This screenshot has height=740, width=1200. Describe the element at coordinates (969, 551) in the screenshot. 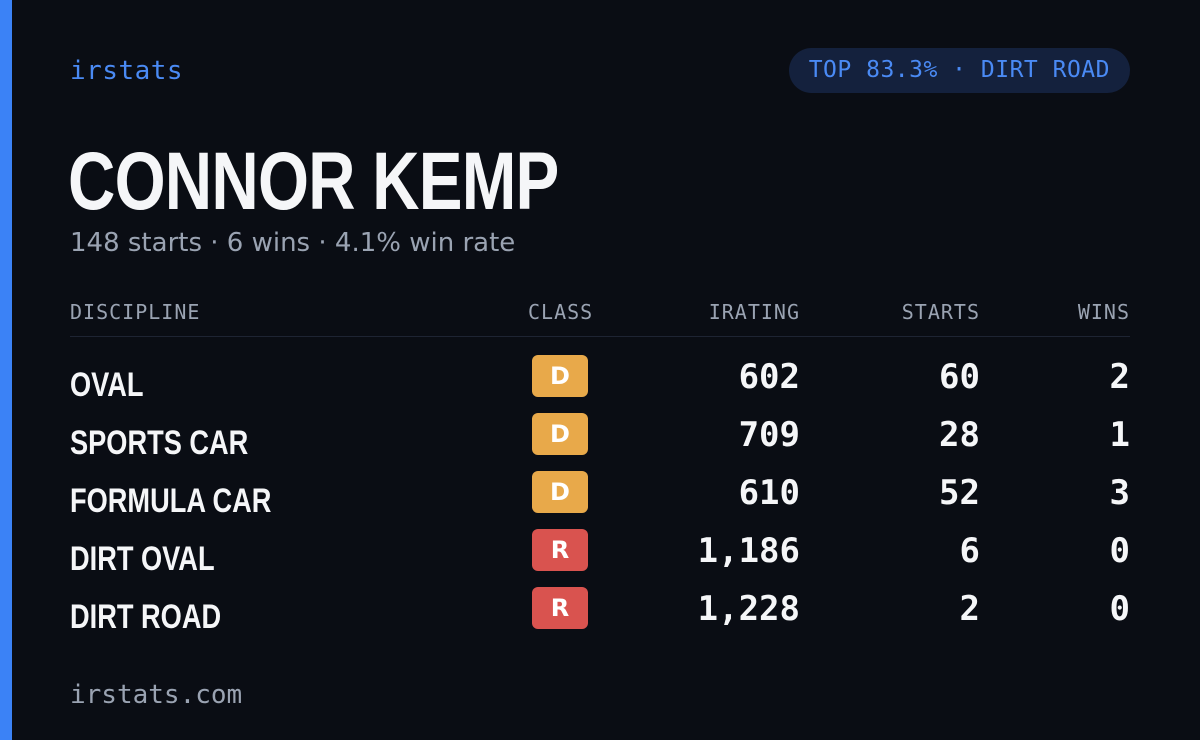

I see `starts-value: 6` at that location.